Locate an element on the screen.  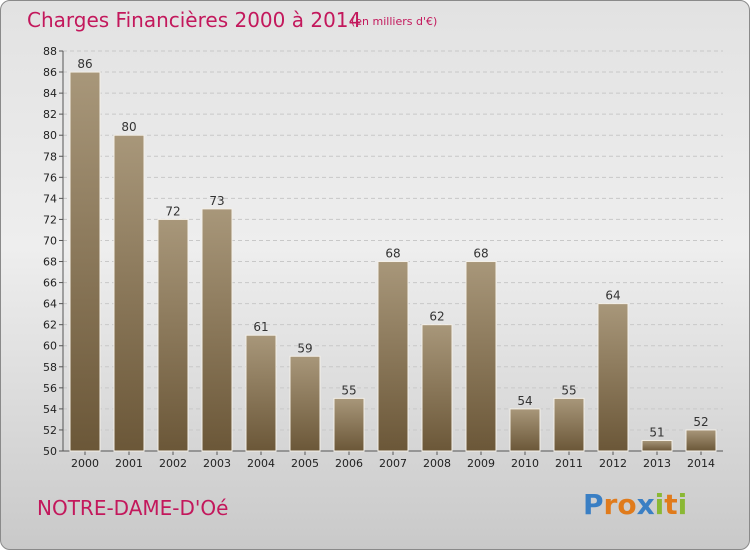
logo-letter: o is located at coordinates (627, 504).